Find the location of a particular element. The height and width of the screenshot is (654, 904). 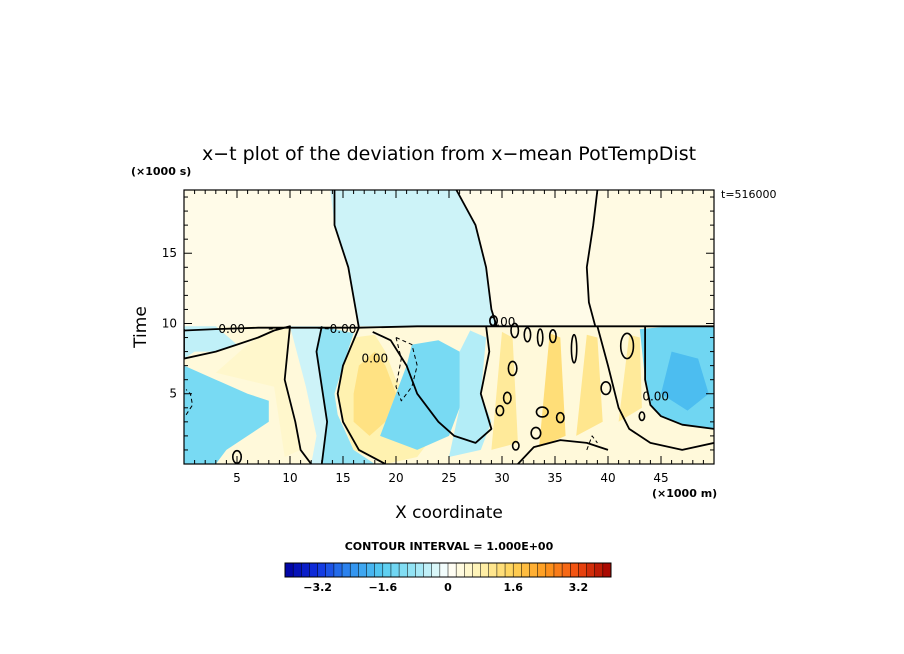

contour-zero-line-right-lower is located at coordinates (655, 388).